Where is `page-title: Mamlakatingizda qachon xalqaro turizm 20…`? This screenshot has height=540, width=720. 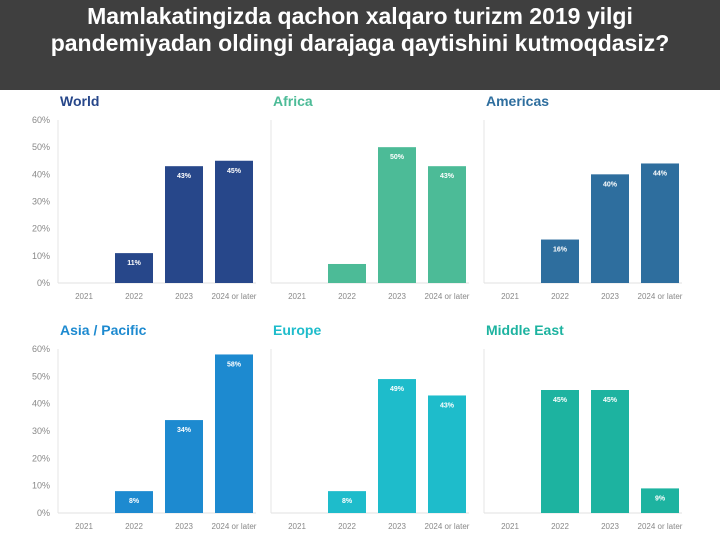
page-title: Mamlakatingizda qachon xalqaro turizm 20… is located at coordinates (360, 29).